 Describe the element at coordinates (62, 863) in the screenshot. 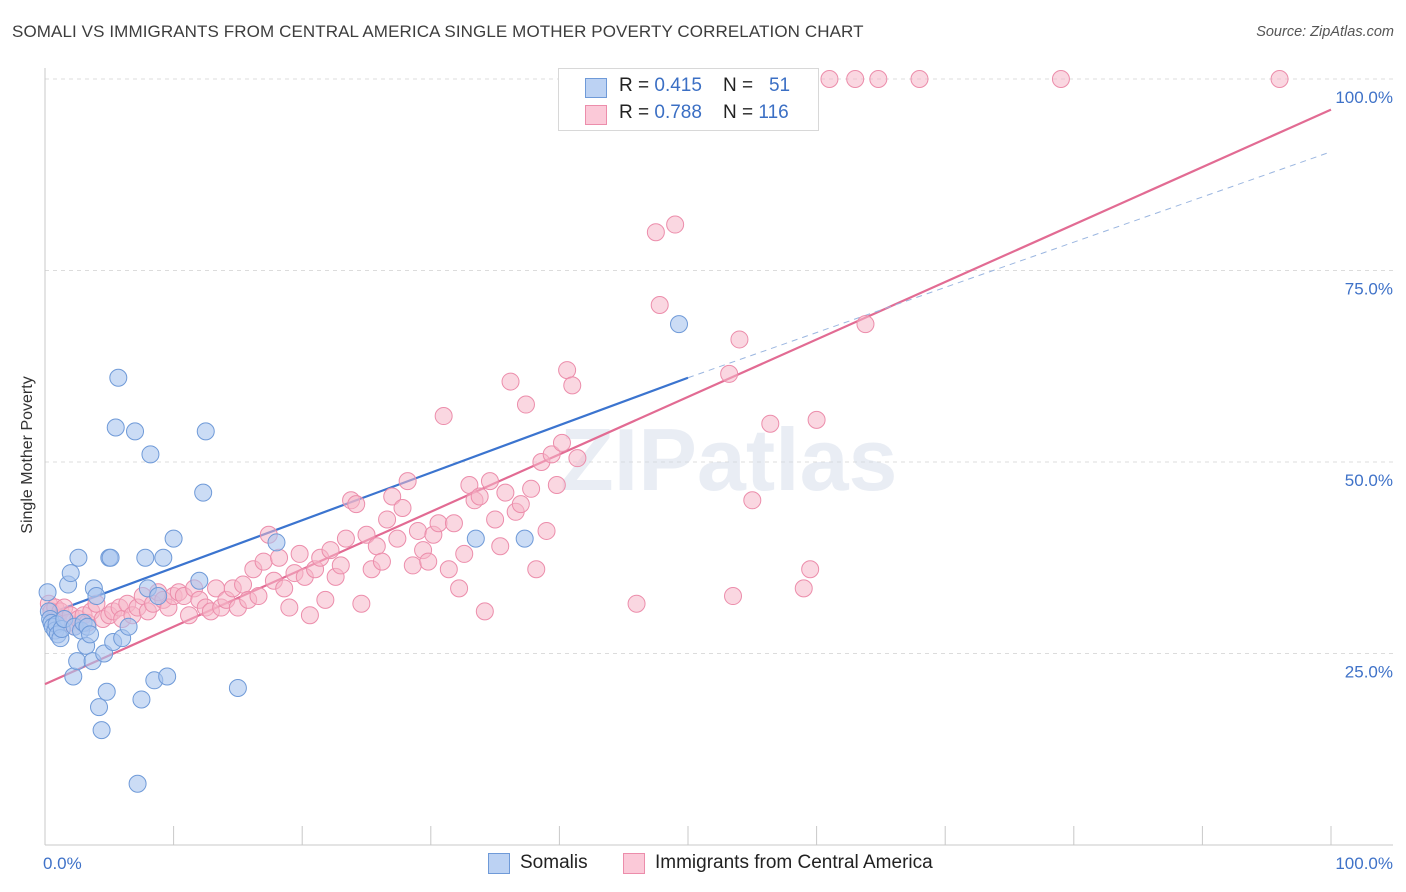

I see `x-tick-label: 0.0%` at that location.